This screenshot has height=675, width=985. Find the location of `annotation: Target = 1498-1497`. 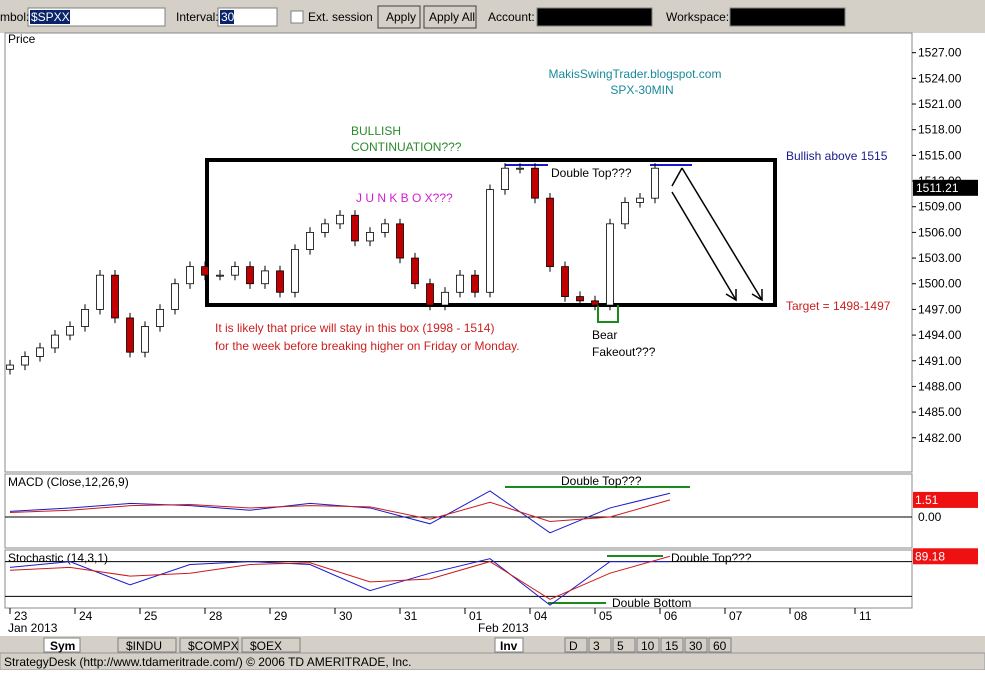

annotation: Target = 1498-1497 is located at coordinates (838, 306).